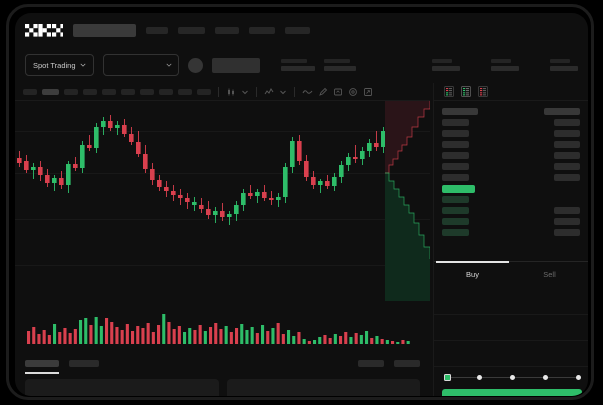  What do you see at coordinates (54, 65) in the screenshot?
I see `trading-mode-label: Spot Trading` at bounding box center [54, 65].